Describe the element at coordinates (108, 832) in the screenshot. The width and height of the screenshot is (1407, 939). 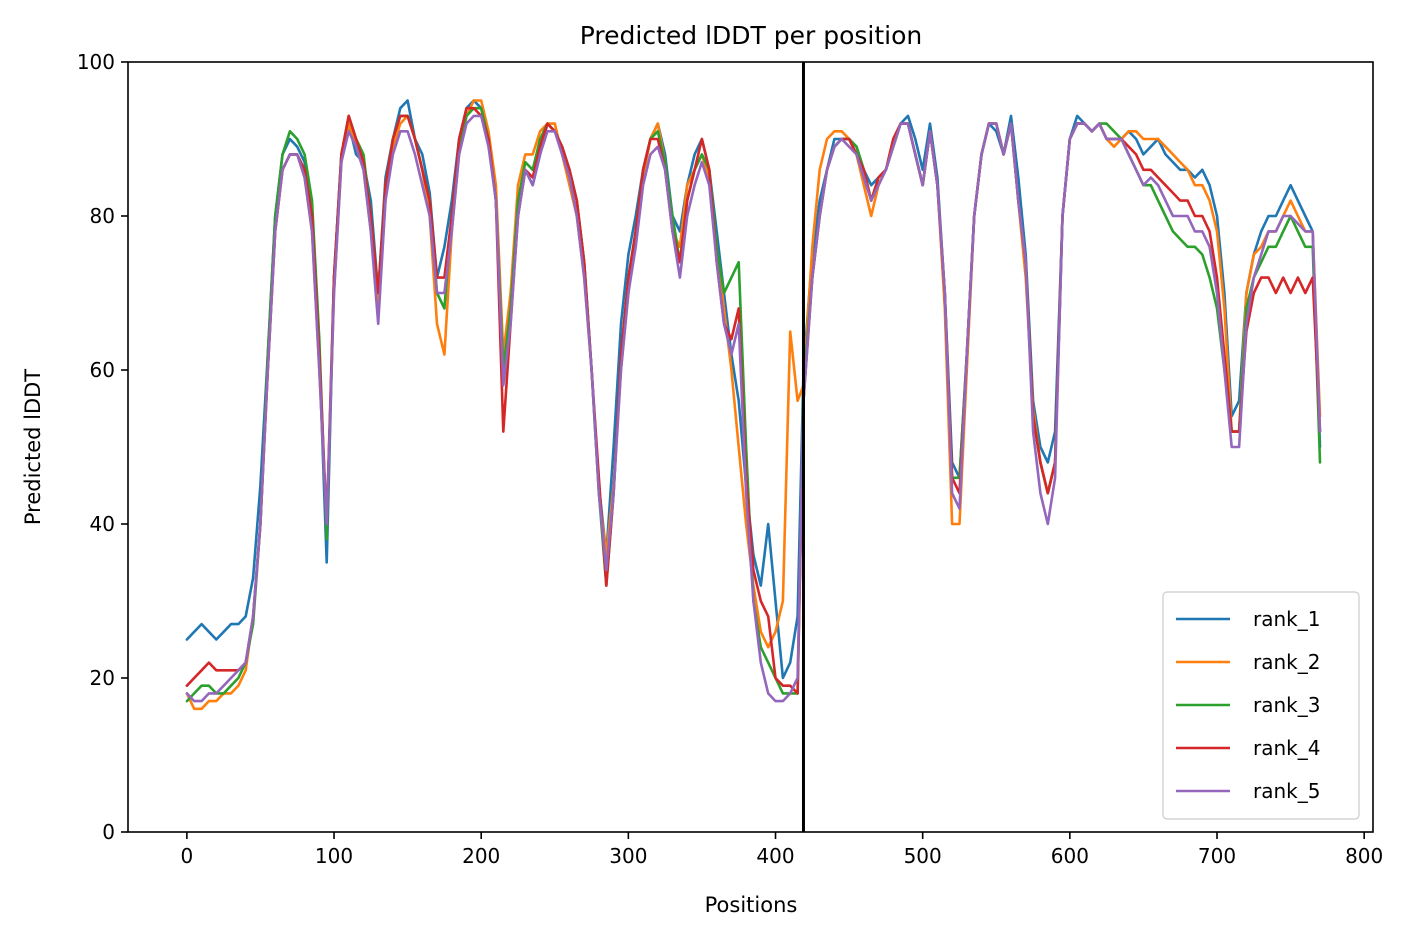
I see `y-tick-label: 0` at that location.